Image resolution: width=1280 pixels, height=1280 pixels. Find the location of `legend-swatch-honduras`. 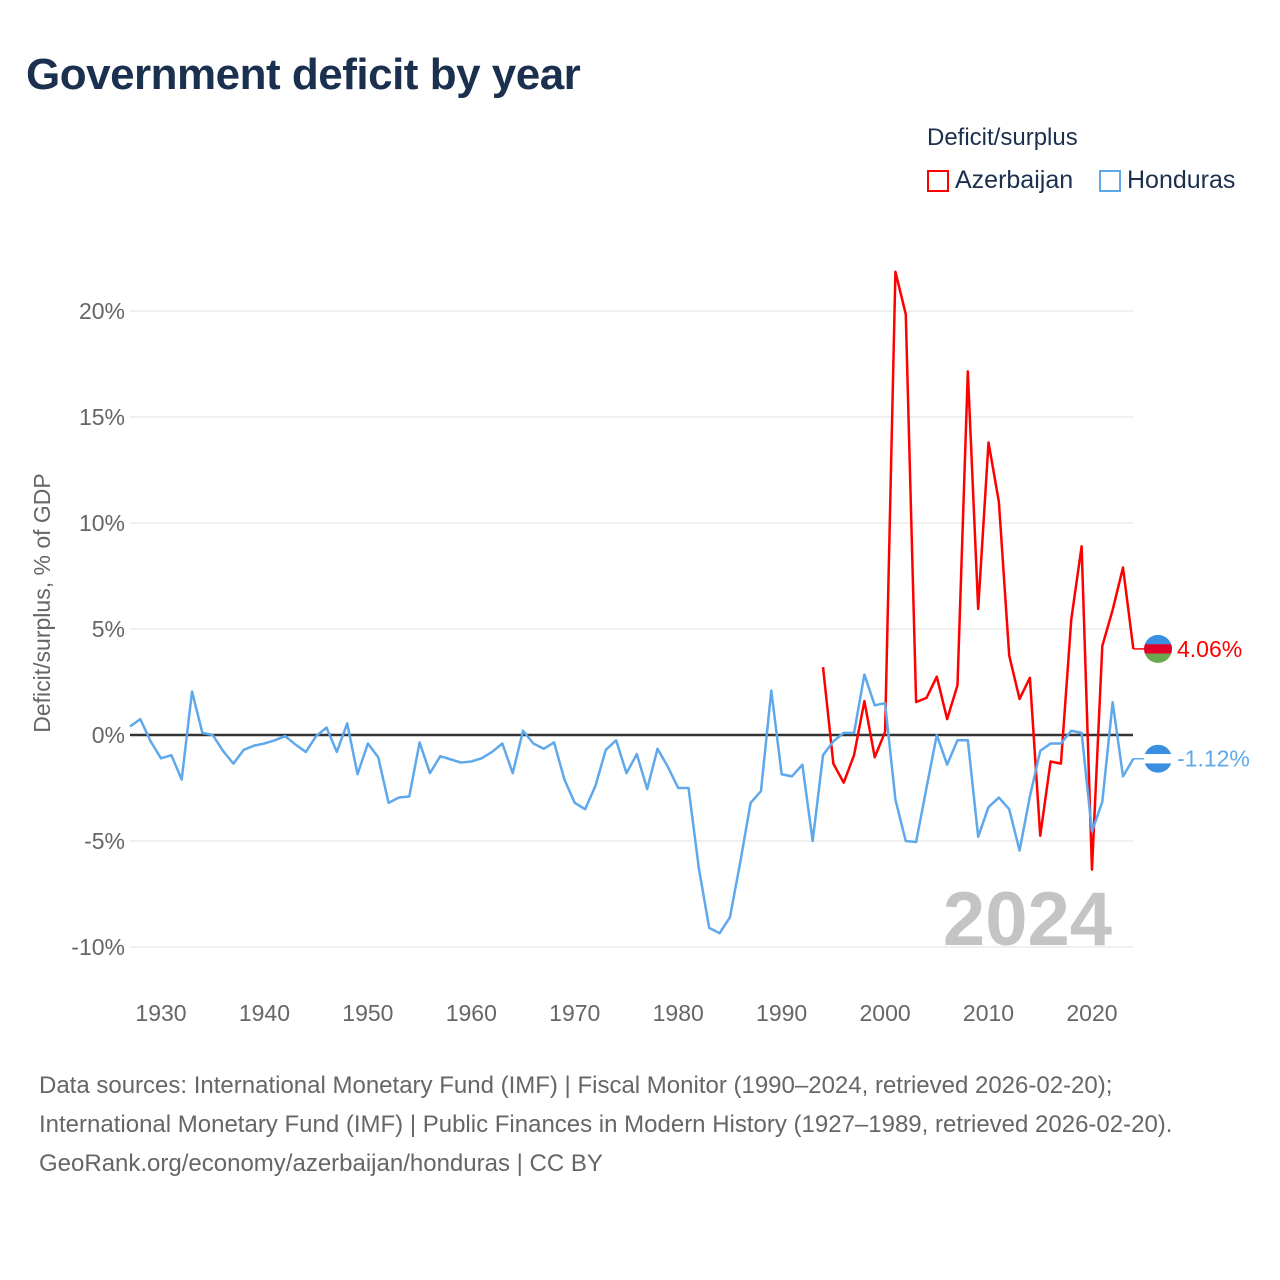

legend-swatch-honduras is located at coordinates (1110, 180).